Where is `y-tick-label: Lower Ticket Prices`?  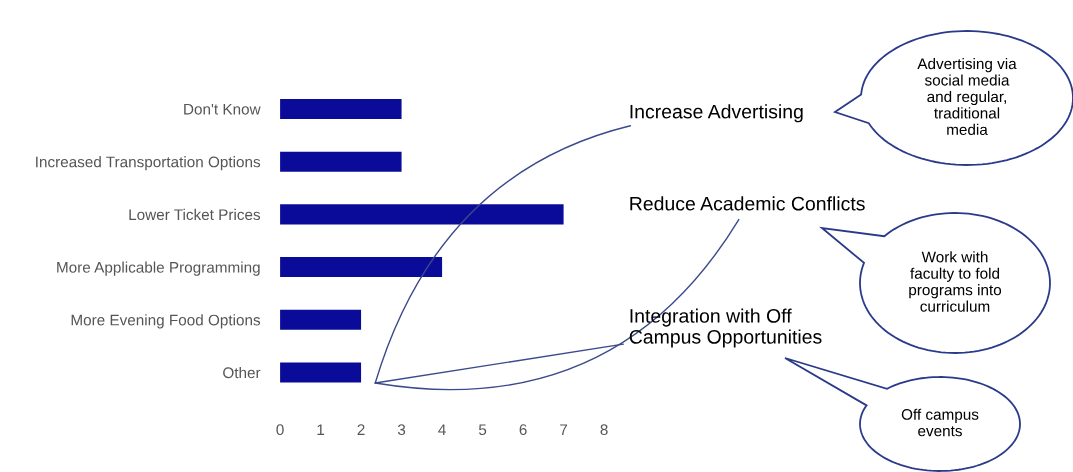 y-tick-label: Lower Ticket Prices is located at coordinates (195, 214).